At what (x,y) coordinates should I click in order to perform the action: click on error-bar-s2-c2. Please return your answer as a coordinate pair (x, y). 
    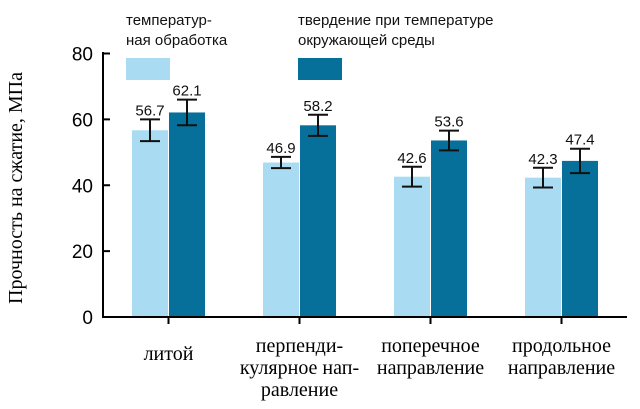
    Looking at the image, I should click on (318, 125).